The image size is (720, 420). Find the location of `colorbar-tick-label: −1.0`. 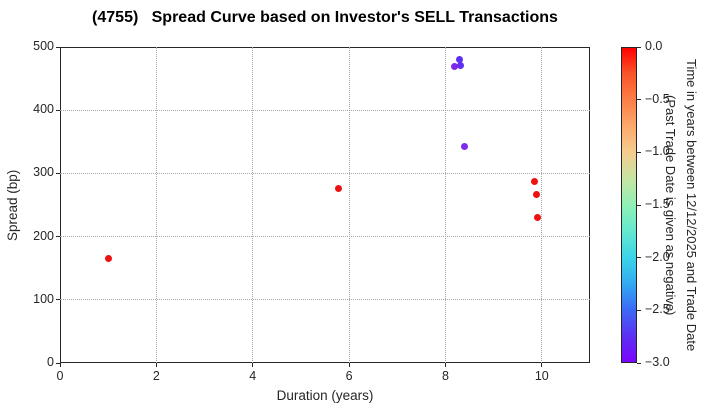

colorbar-tick-label: −1.0 is located at coordinates (657, 151).